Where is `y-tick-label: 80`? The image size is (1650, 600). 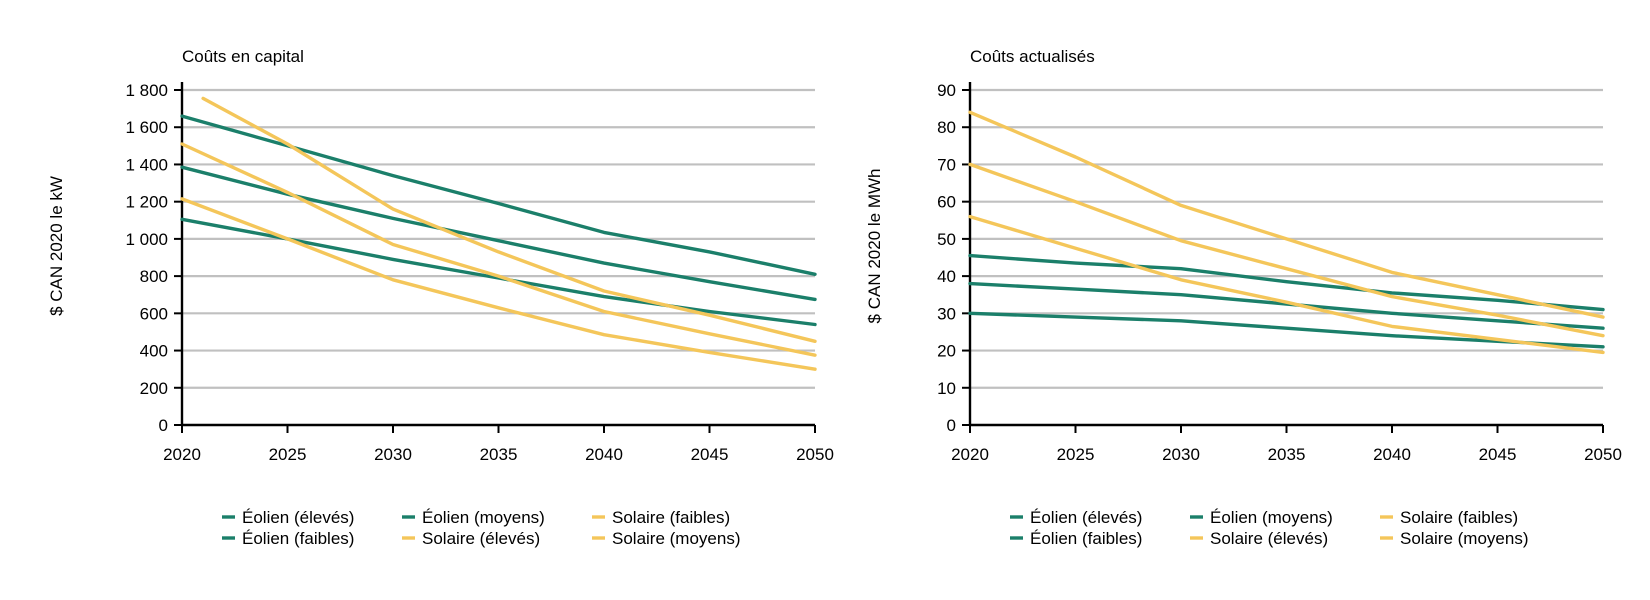
y-tick-label: 80 is located at coordinates (946, 127).